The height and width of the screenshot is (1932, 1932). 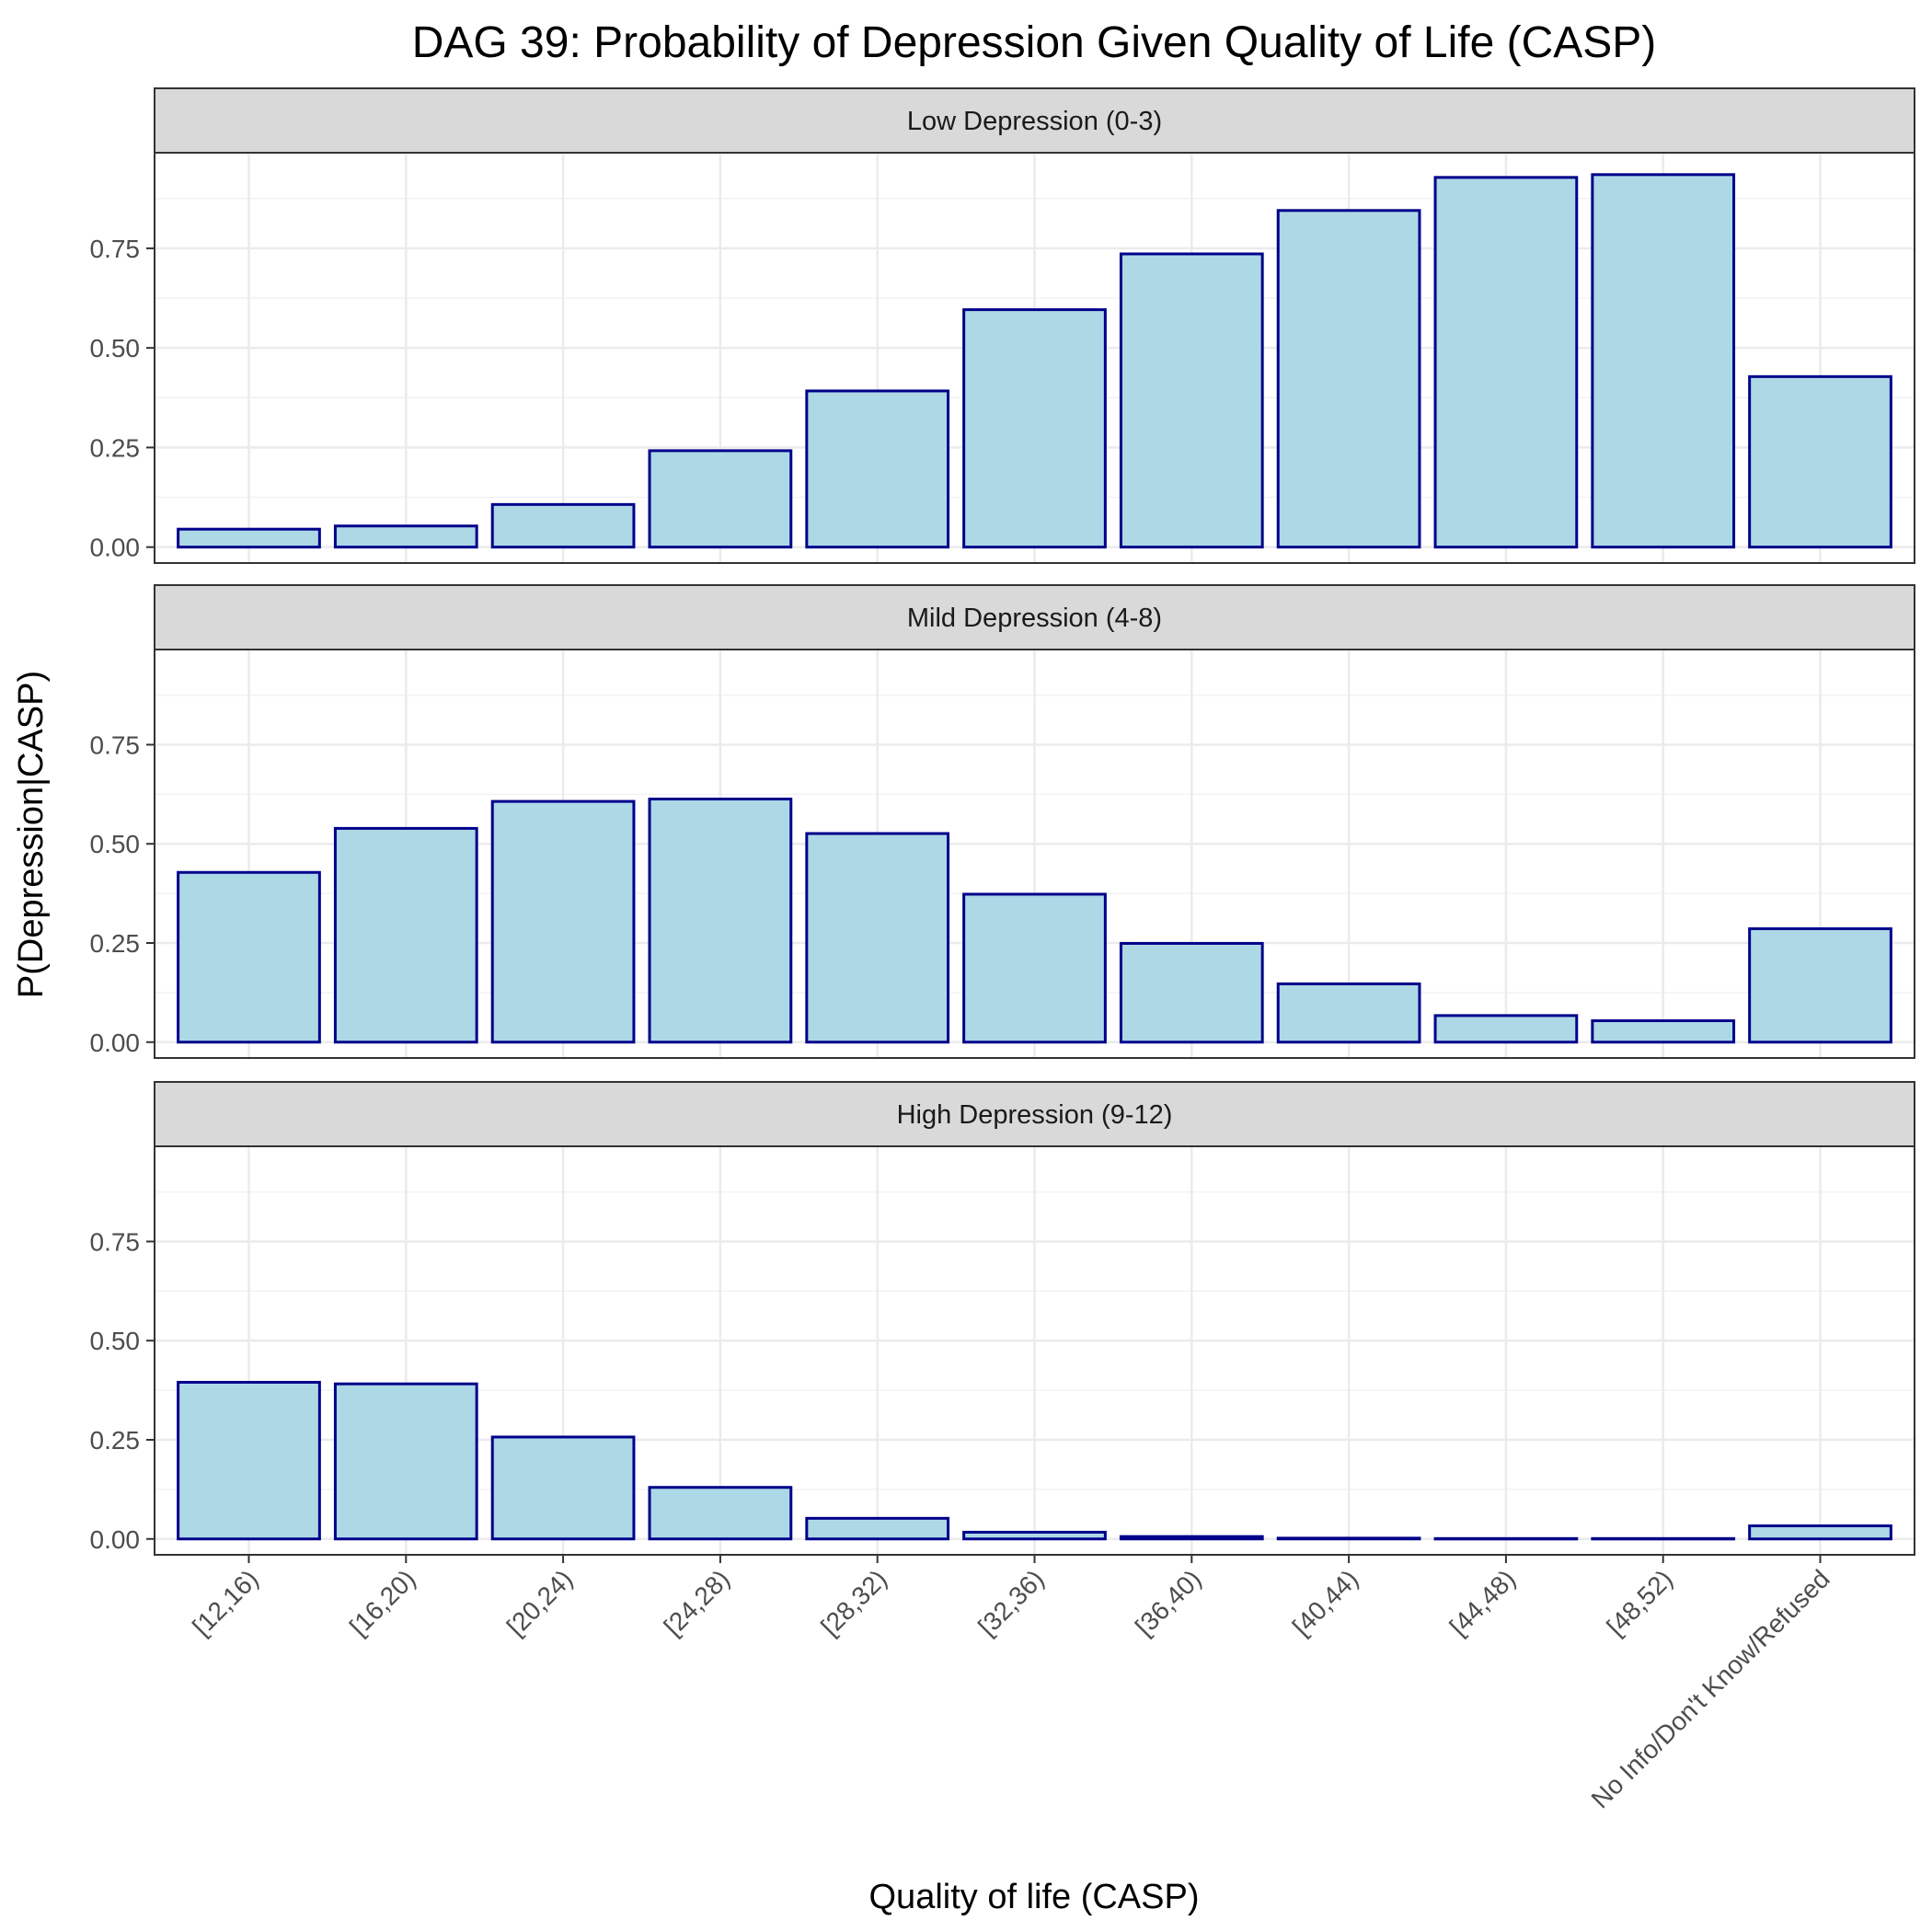 I want to click on y-axis-title: P(Depression|CASP), so click(x=32, y=834).